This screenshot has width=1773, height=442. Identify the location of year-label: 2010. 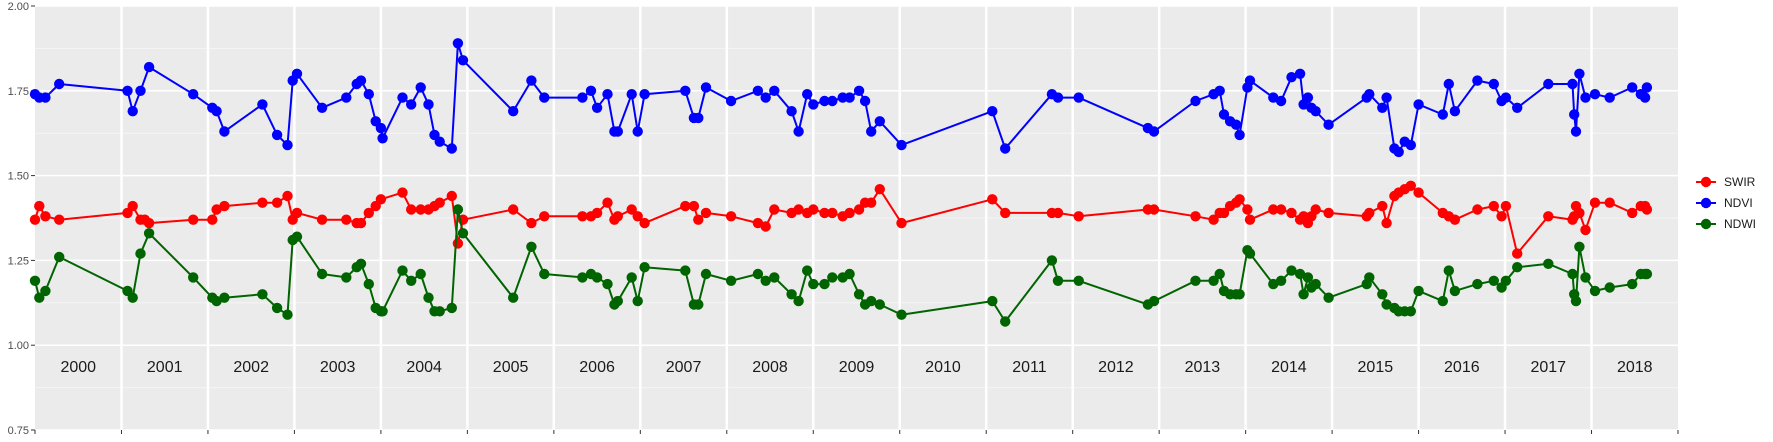
(943, 367).